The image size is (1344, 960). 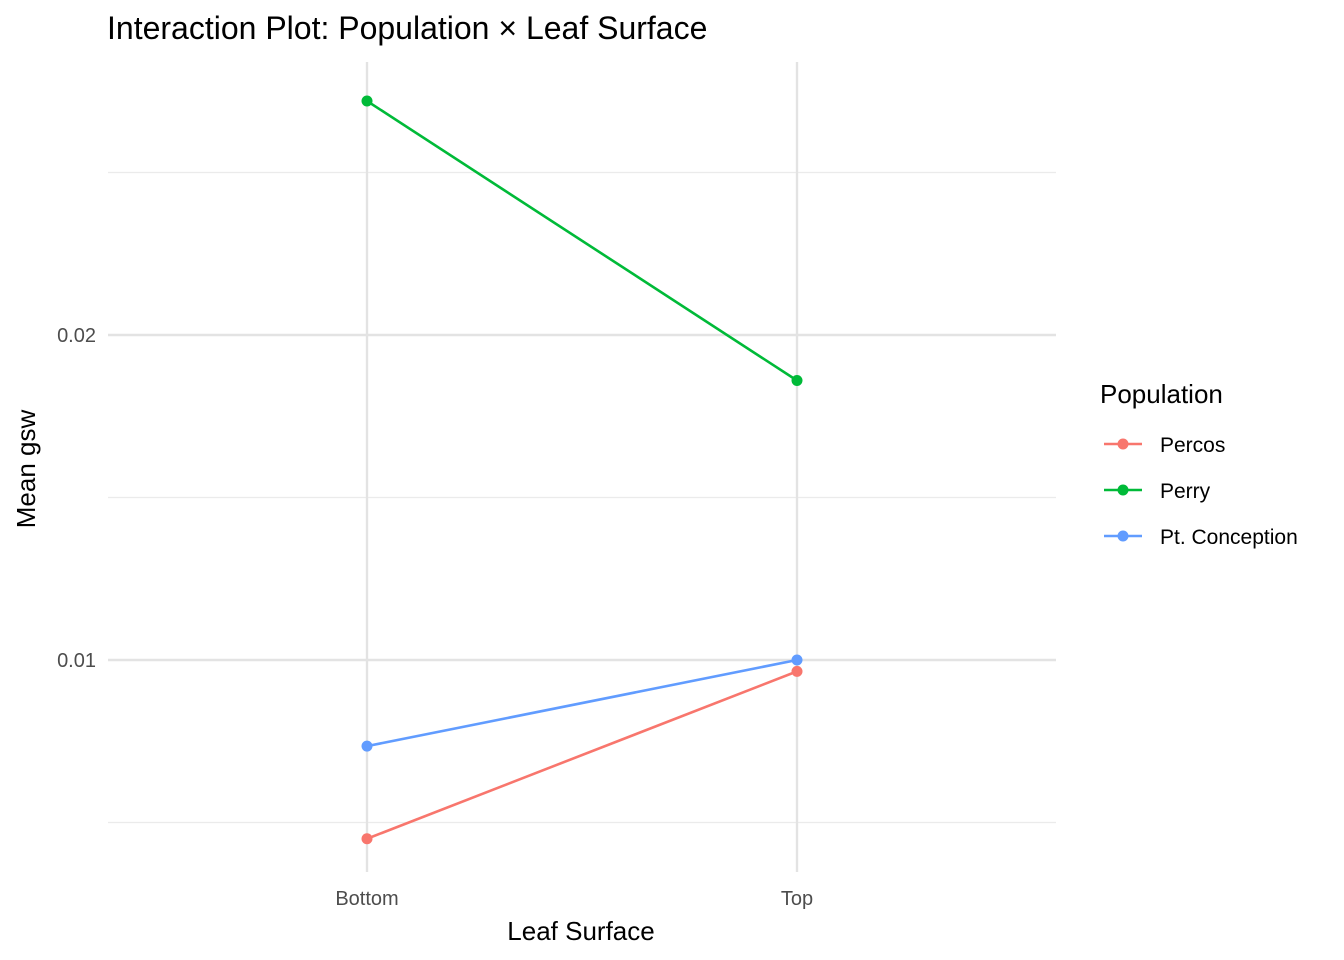 What do you see at coordinates (797, 899) in the screenshot?
I see `x-tick-label: Top` at bounding box center [797, 899].